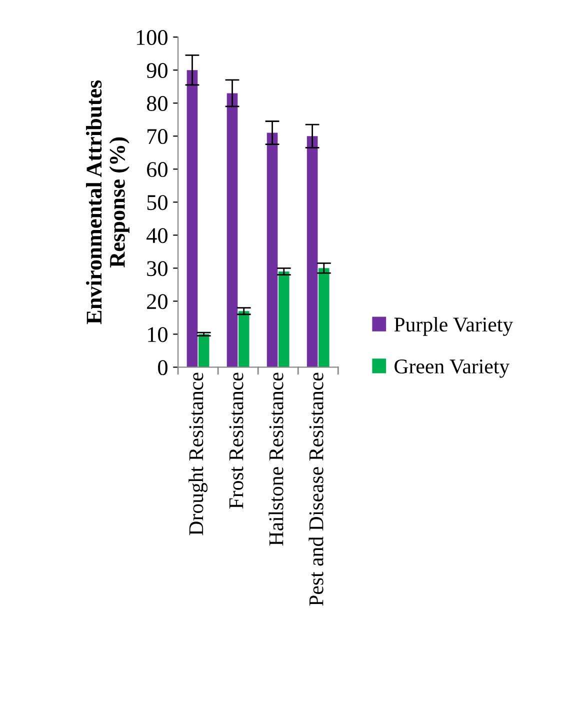 This screenshot has width=578, height=713. I want to click on y-tick-label: 90, so click(157, 70).